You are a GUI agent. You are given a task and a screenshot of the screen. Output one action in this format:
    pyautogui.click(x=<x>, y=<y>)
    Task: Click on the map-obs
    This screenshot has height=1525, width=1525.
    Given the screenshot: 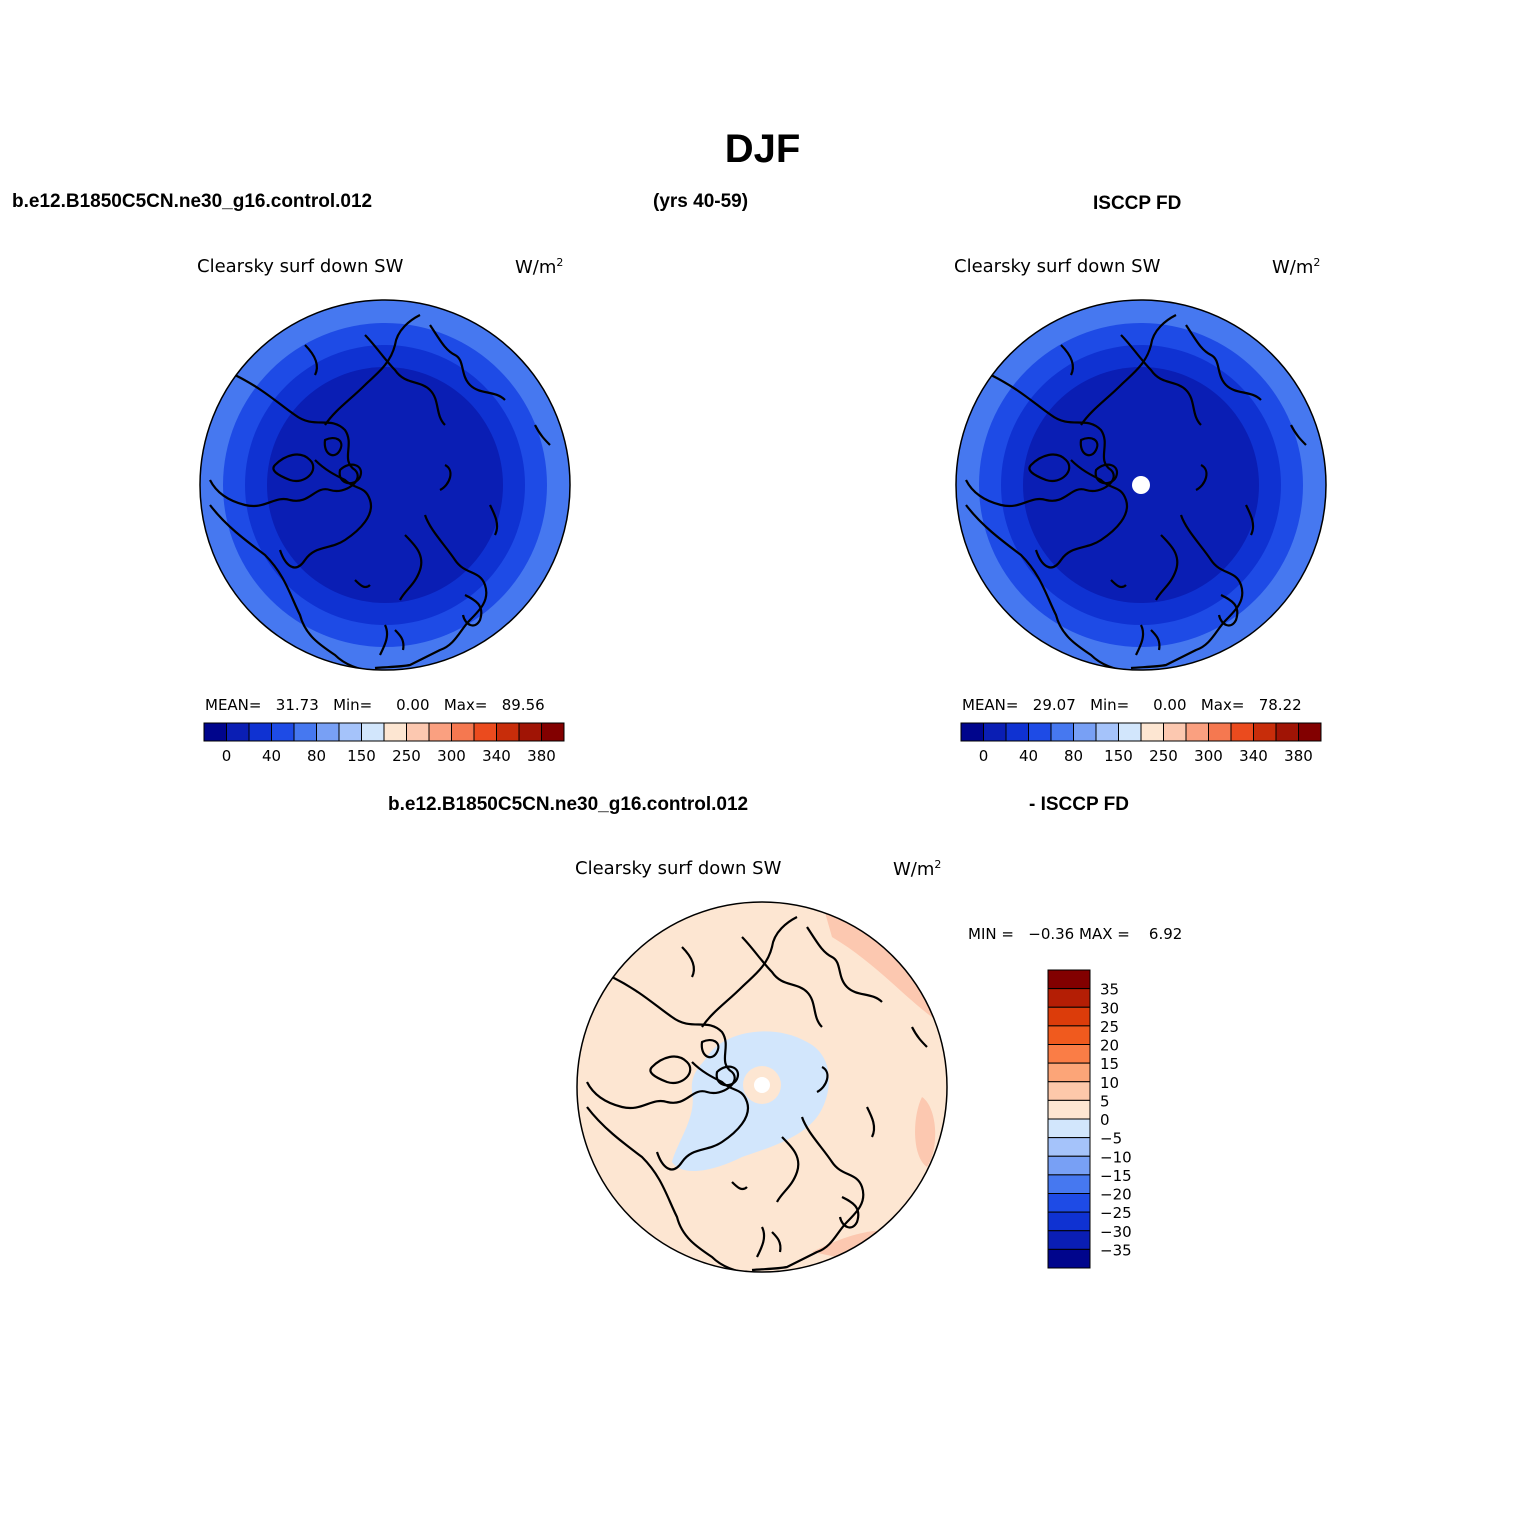 What is the action you would take?
    pyautogui.click(x=1141, y=485)
    